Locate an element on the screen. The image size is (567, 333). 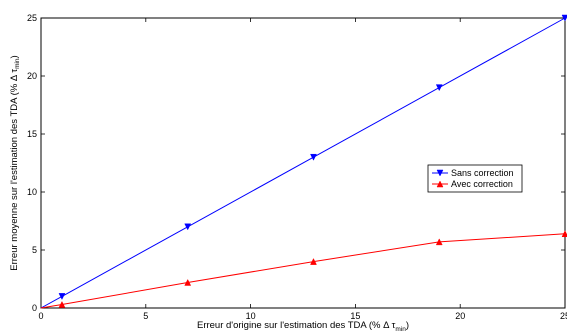
y-tick-label: 0 is located at coordinates (34, 308).